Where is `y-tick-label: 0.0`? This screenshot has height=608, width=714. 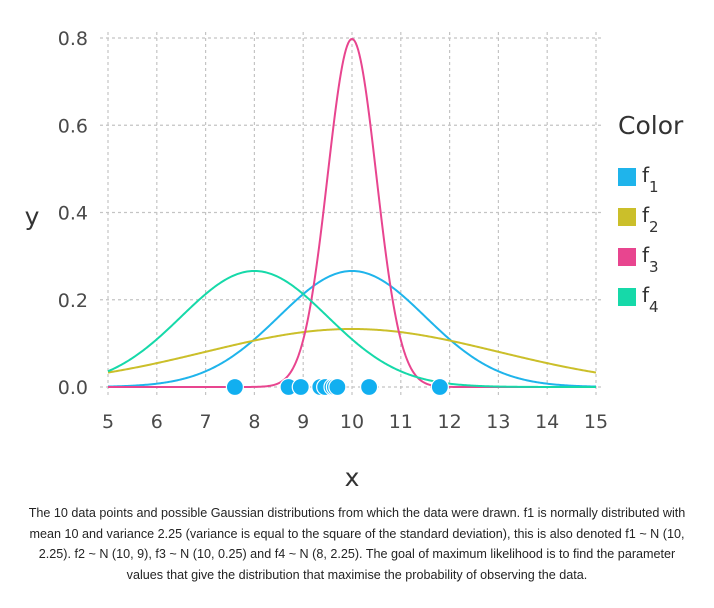
y-tick-label: 0.0 is located at coordinates (73, 388).